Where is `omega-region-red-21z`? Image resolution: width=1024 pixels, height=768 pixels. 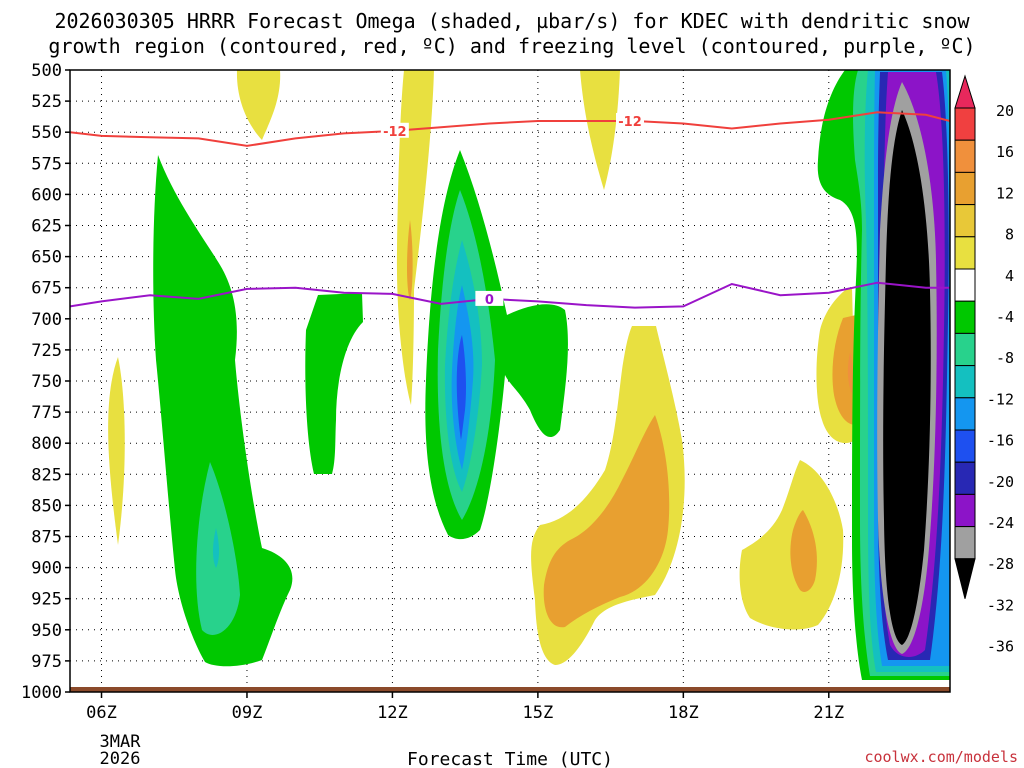 omega-region-red-21z is located at coordinates (850, 373).